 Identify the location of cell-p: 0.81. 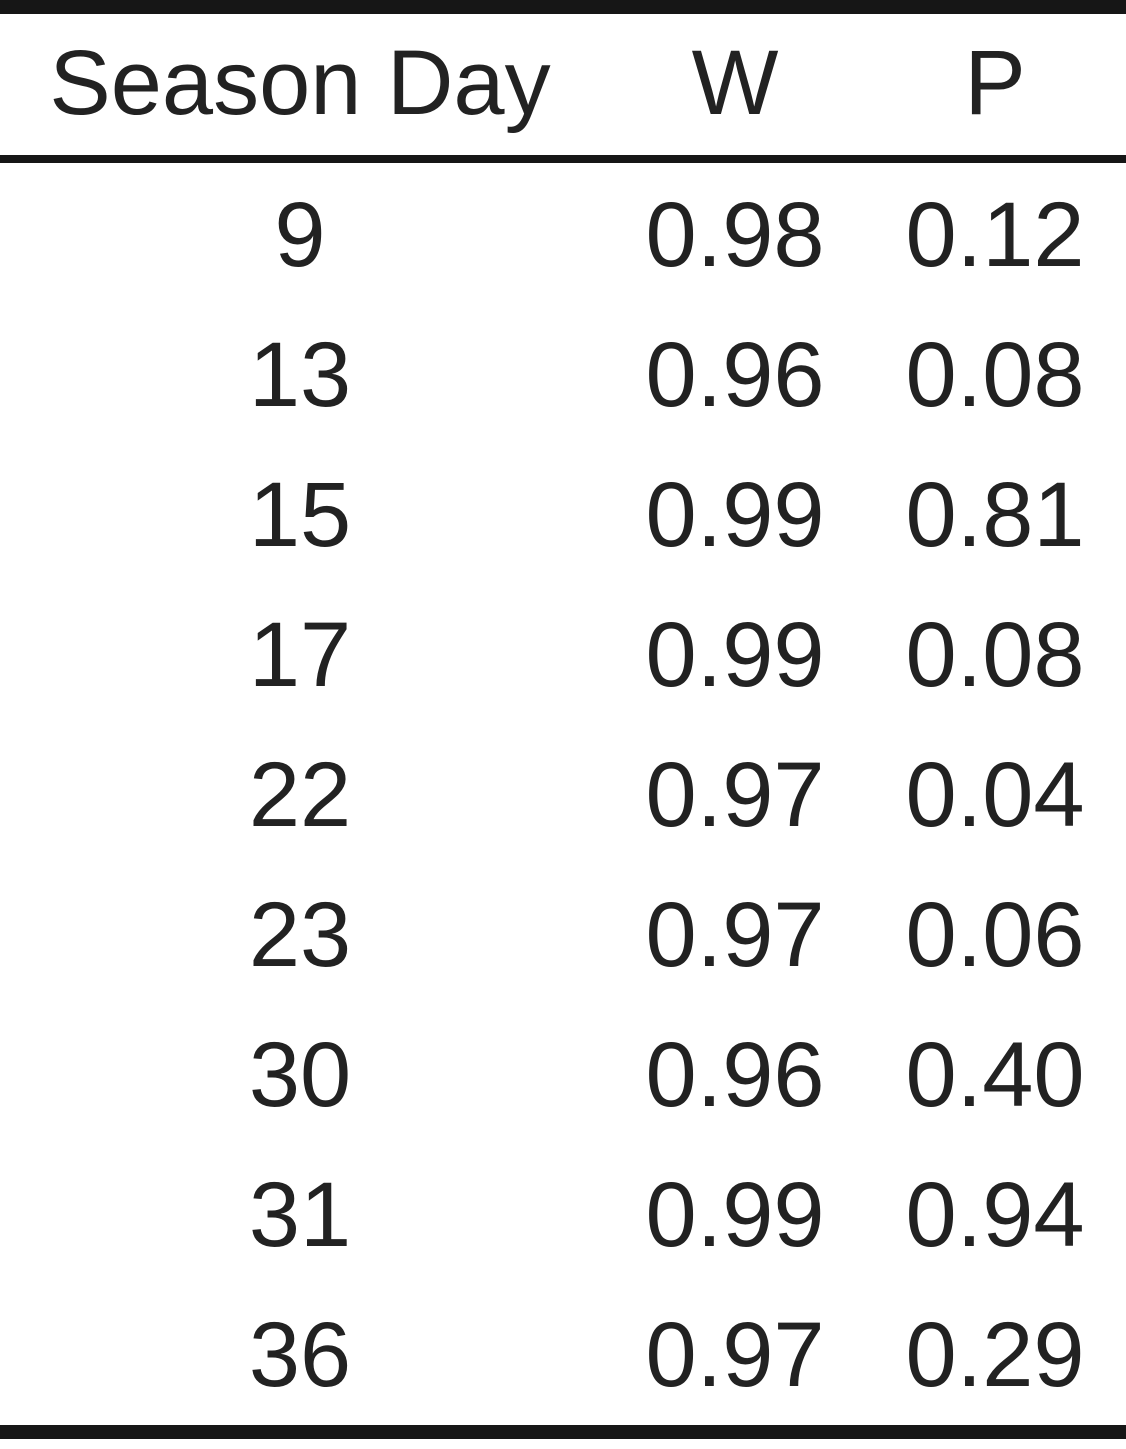
(995, 515).